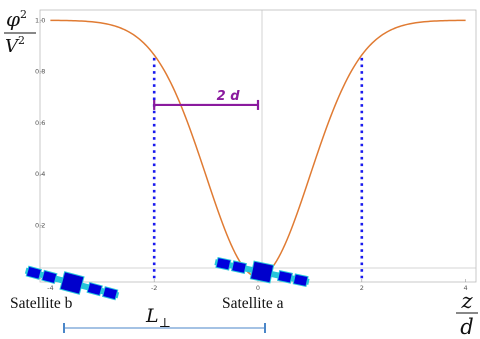 Image resolution: width=480 pixels, height=339 pixels. I want to click on x-tick-label: 4, so click(466, 288).